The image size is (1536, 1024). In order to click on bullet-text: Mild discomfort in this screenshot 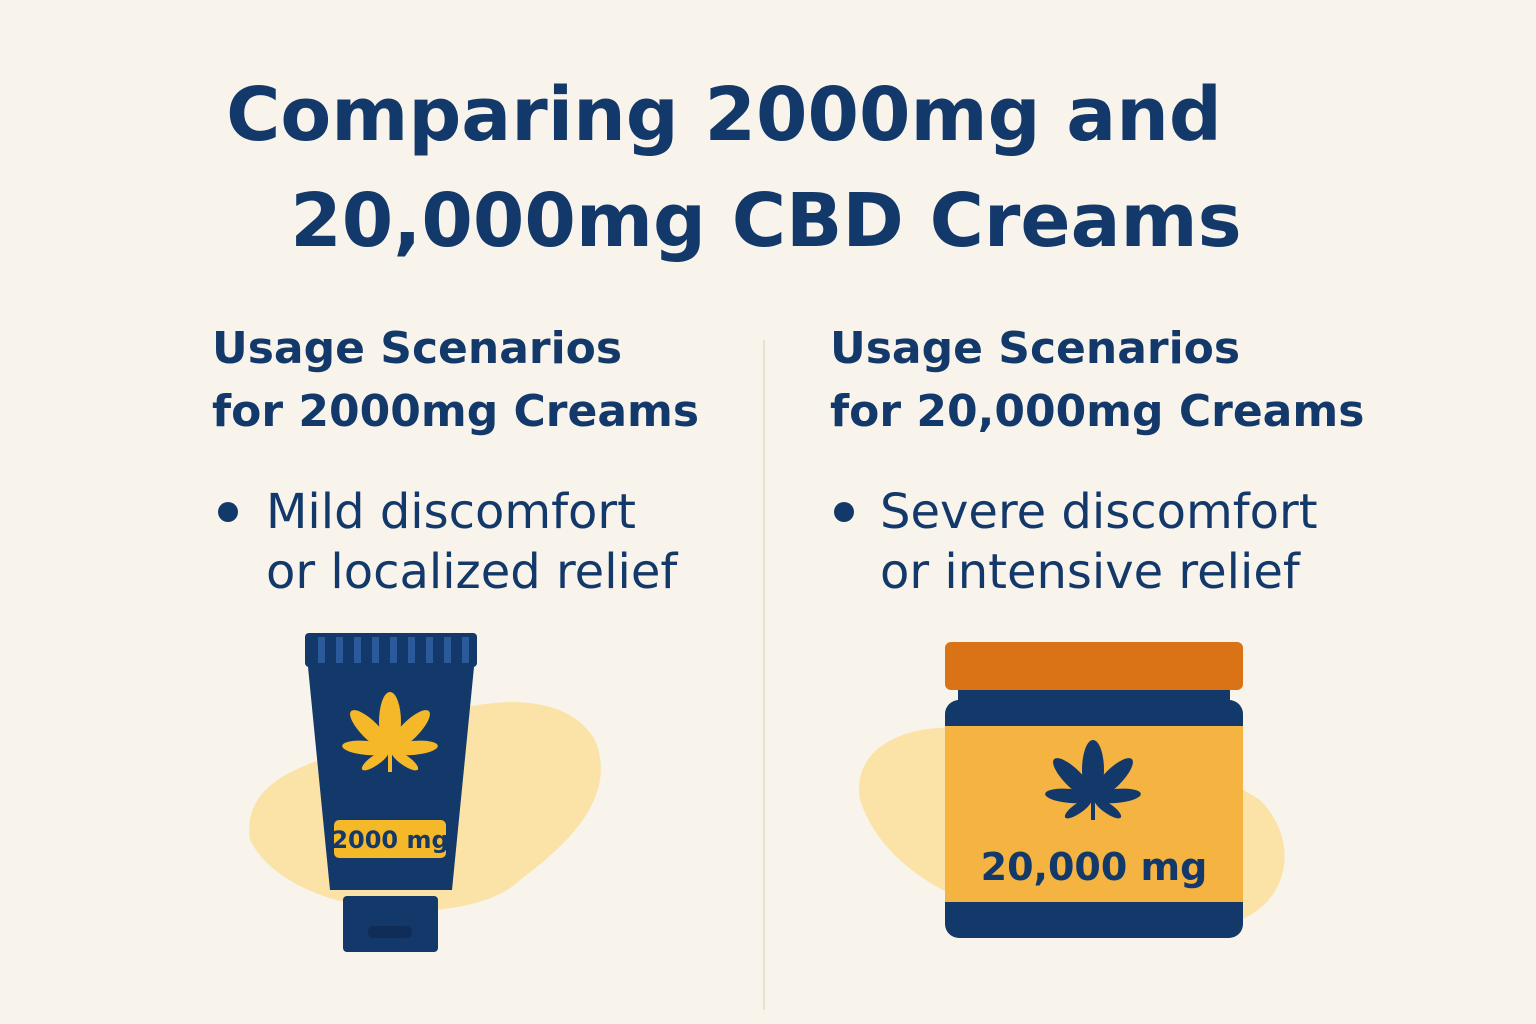, I will do `click(451, 512)`.